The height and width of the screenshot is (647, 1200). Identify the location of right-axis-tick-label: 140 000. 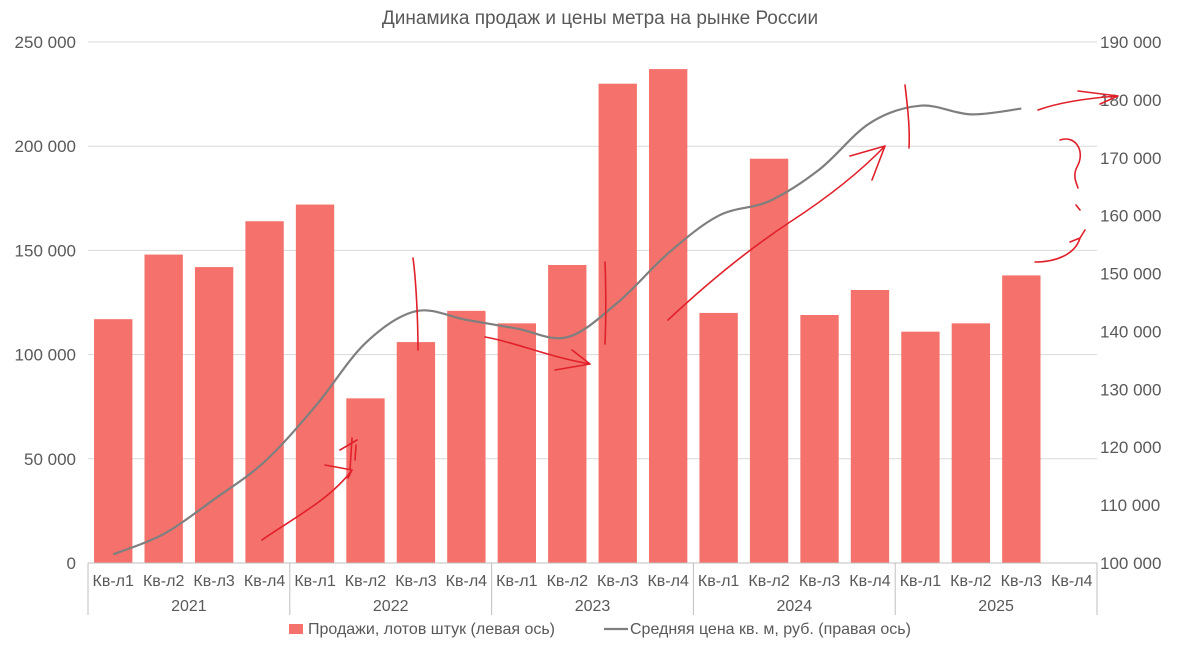
(1130, 331).